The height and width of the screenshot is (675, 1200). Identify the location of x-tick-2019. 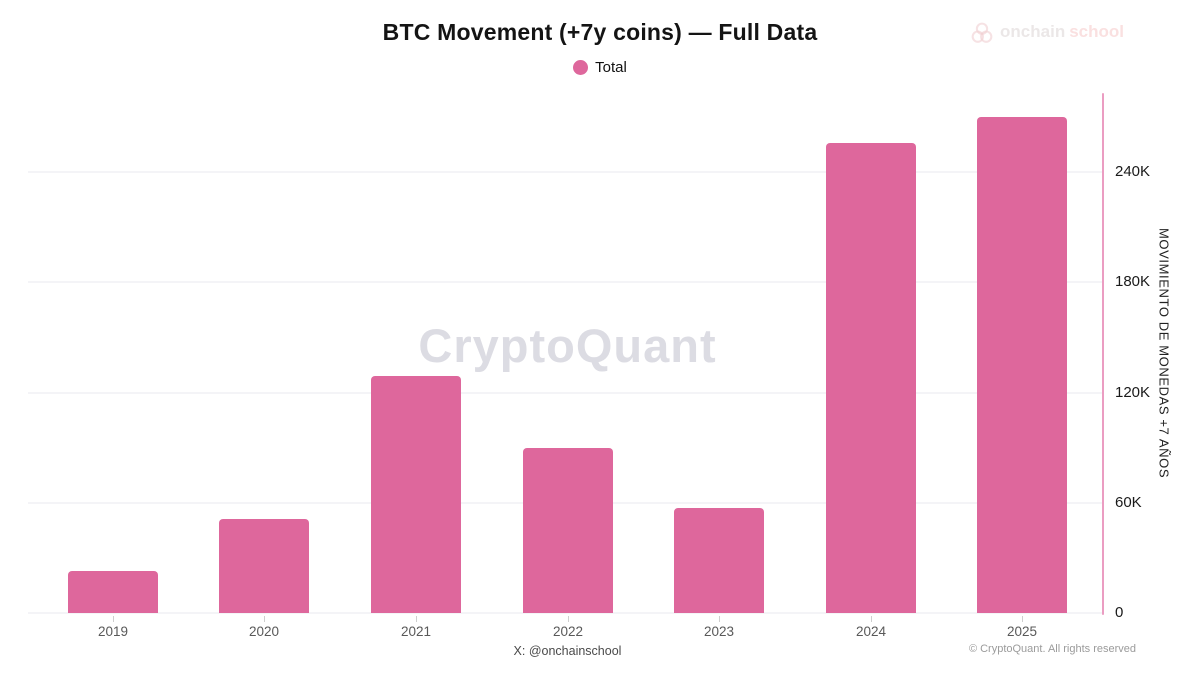
(113, 619).